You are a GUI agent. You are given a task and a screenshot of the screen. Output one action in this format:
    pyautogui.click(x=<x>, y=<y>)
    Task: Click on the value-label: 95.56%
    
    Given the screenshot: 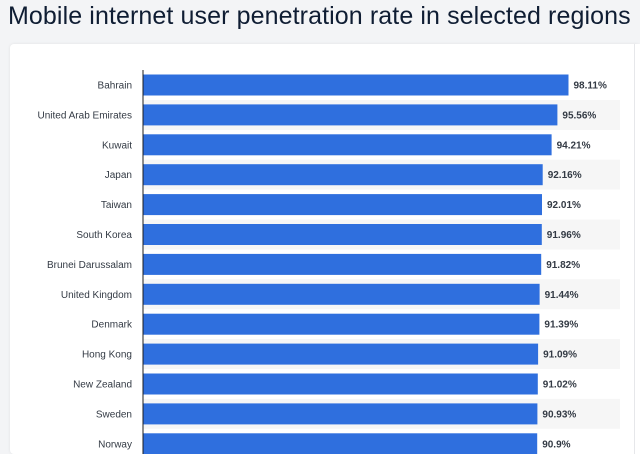 What is the action you would take?
    pyautogui.click(x=579, y=115)
    